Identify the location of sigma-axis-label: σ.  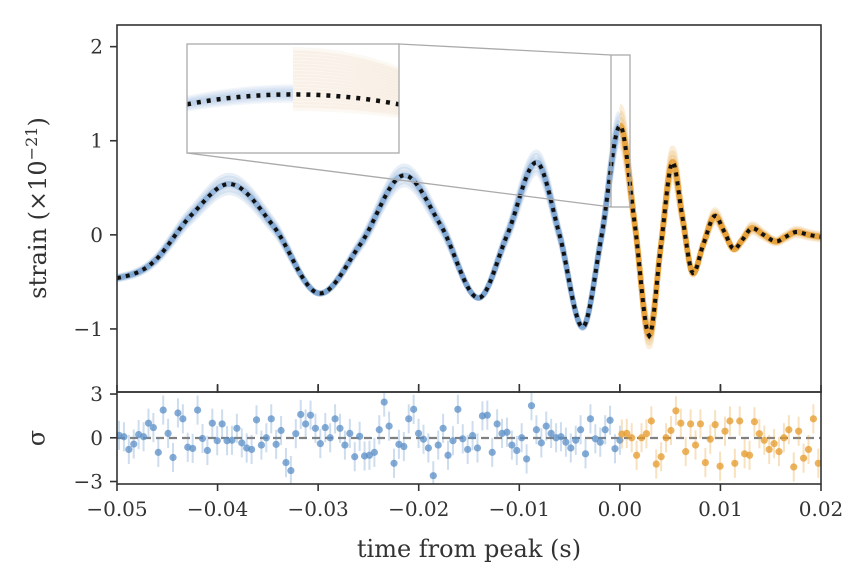
(37, 438).